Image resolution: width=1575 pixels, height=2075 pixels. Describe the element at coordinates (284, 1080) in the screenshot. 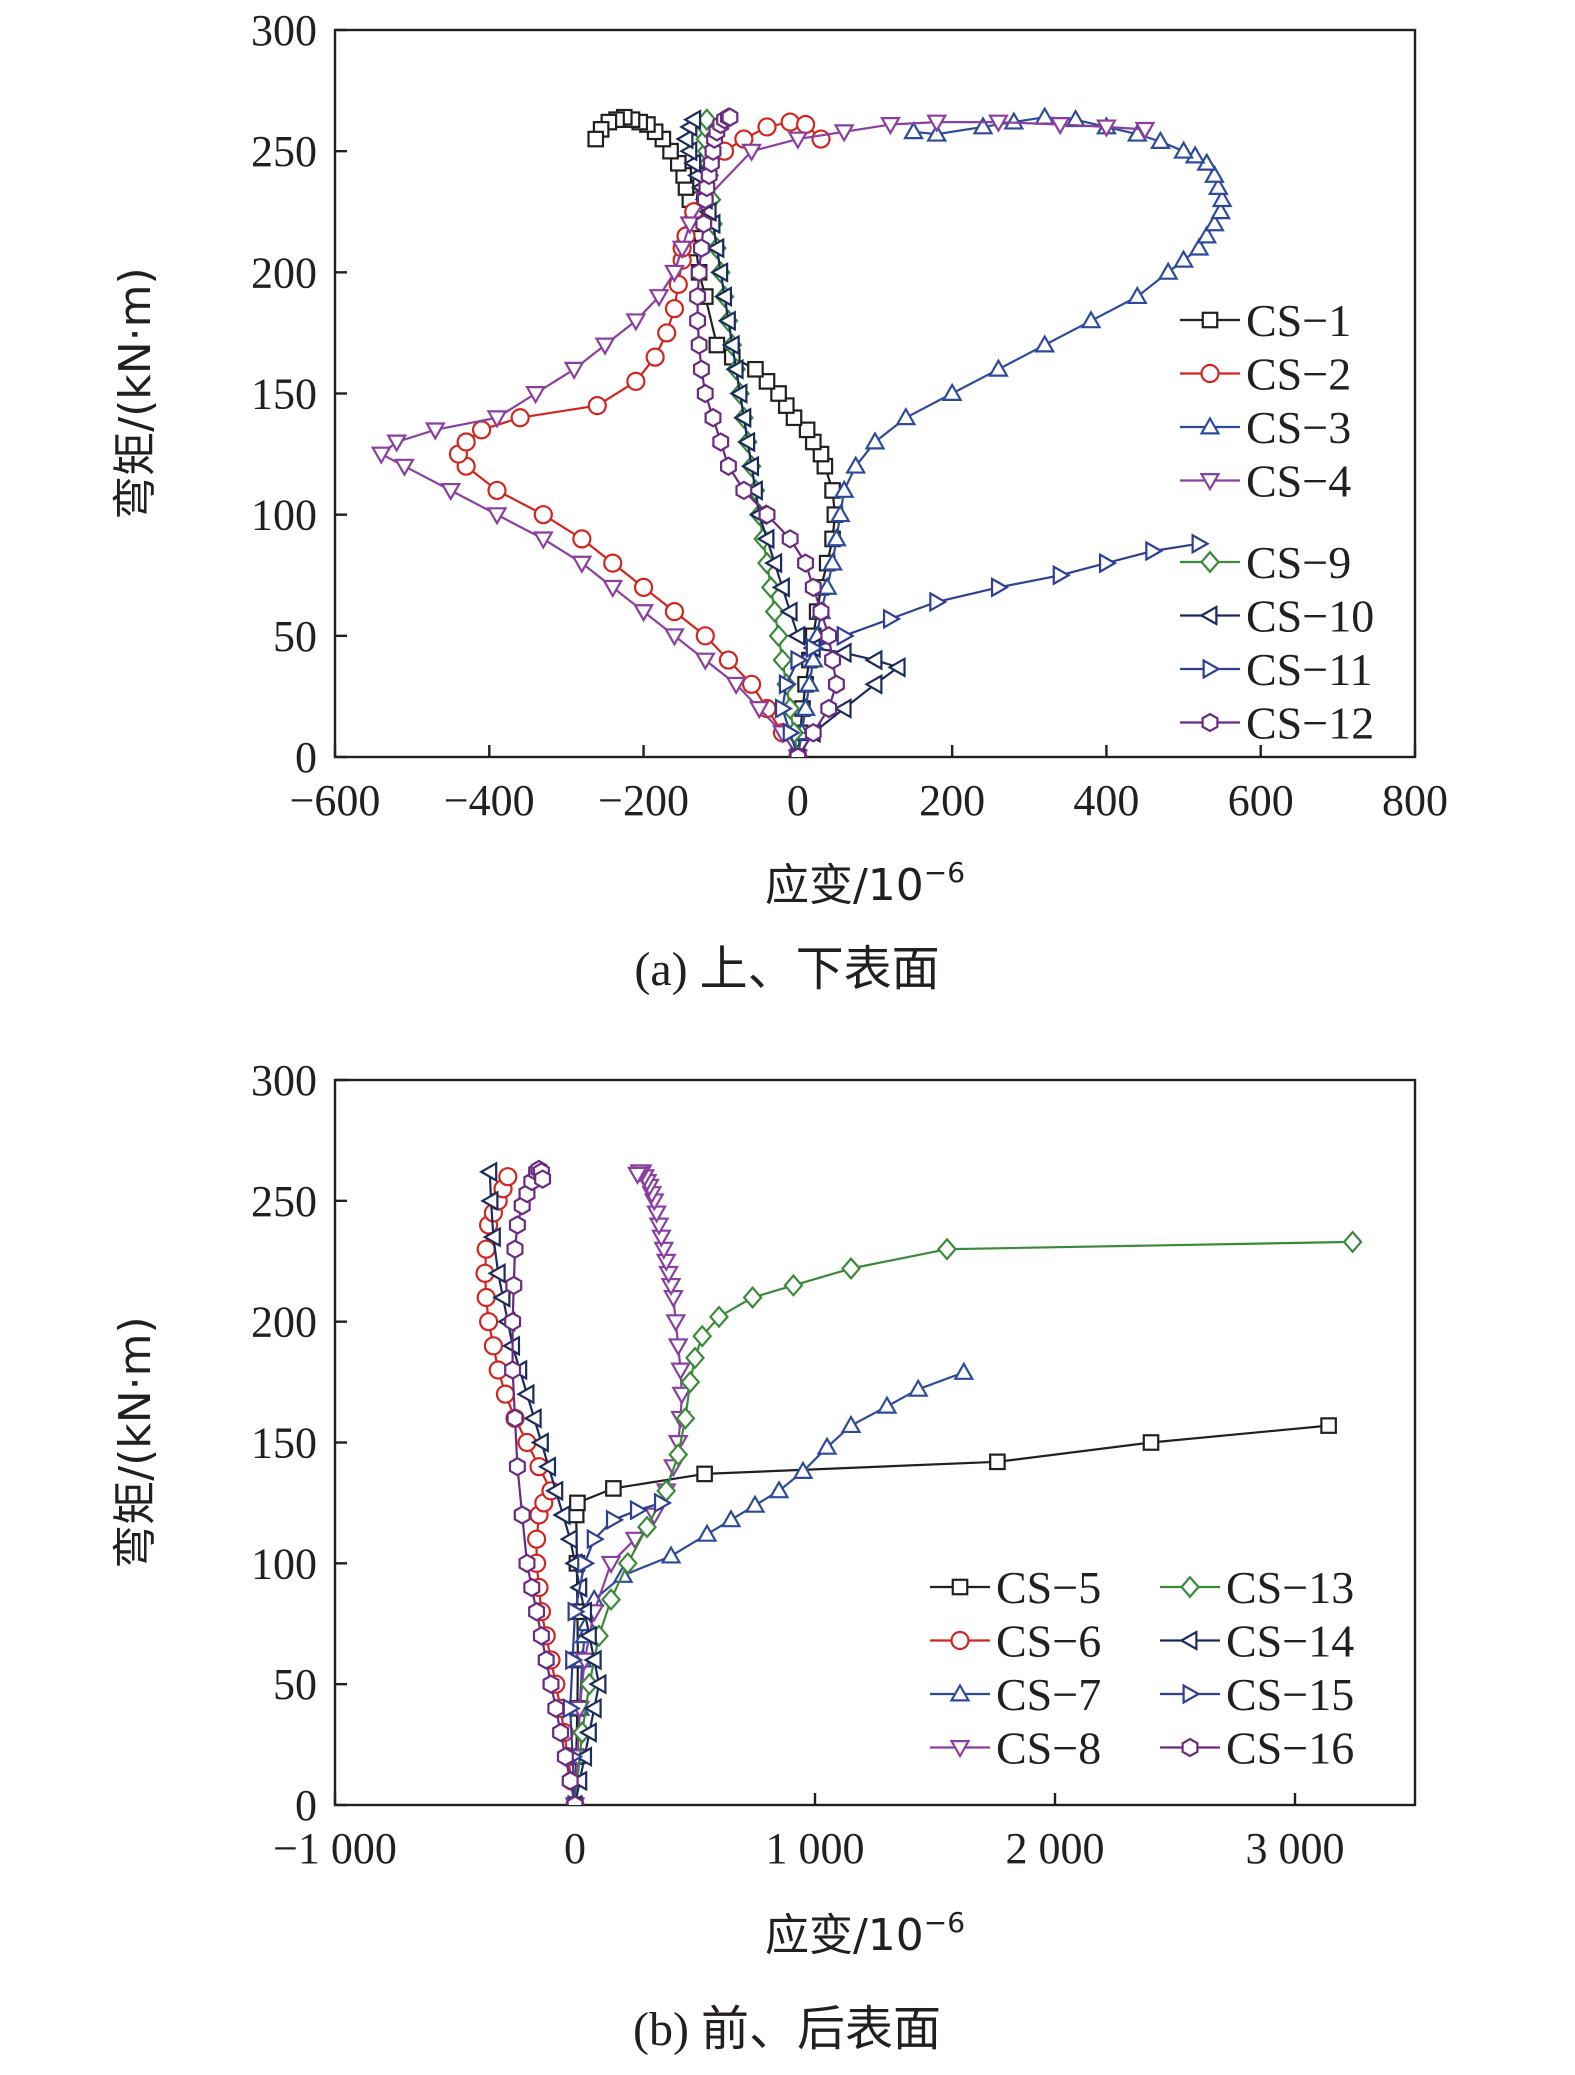

I see `y-tick-label: 300` at that location.